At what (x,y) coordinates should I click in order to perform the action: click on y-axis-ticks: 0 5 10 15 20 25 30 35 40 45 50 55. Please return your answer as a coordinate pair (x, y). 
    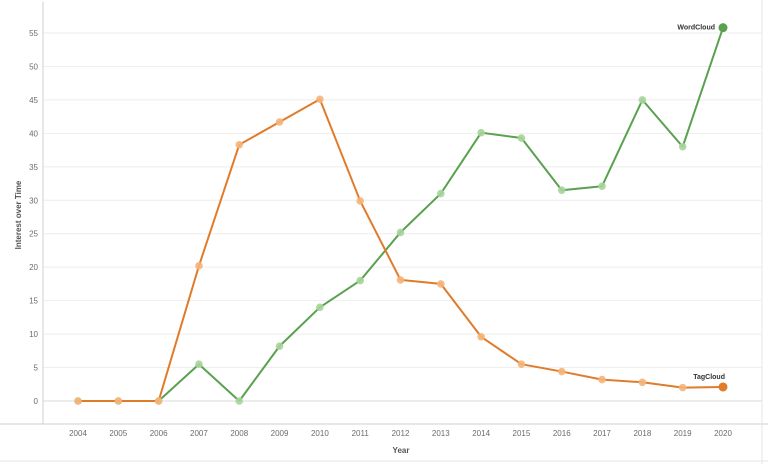
    Looking at the image, I should click on (33, 217).